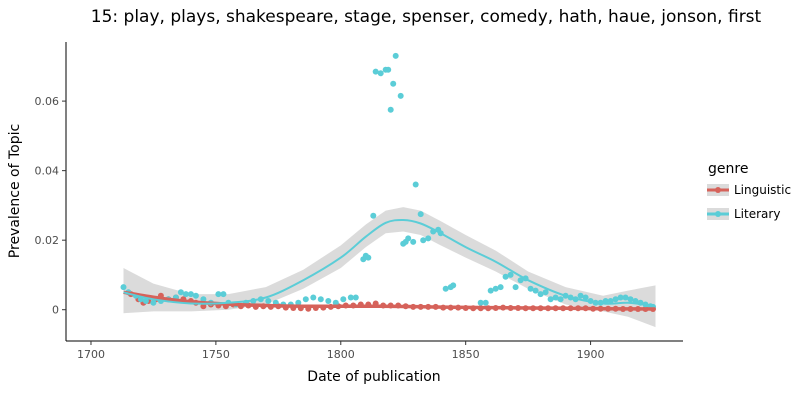 The image size is (800, 400). Describe the element at coordinates (91, 354) in the screenshot. I see `x-tick-label-1700: 1700` at that location.